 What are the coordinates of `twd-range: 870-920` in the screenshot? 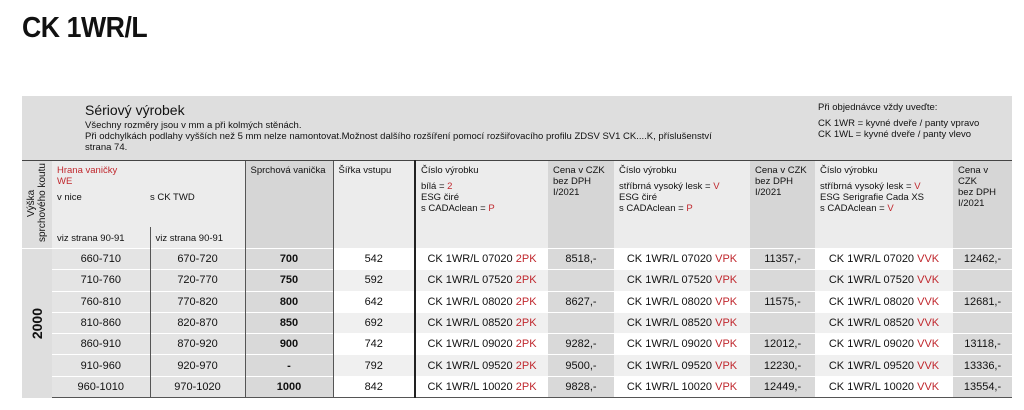 It's located at (197, 344).